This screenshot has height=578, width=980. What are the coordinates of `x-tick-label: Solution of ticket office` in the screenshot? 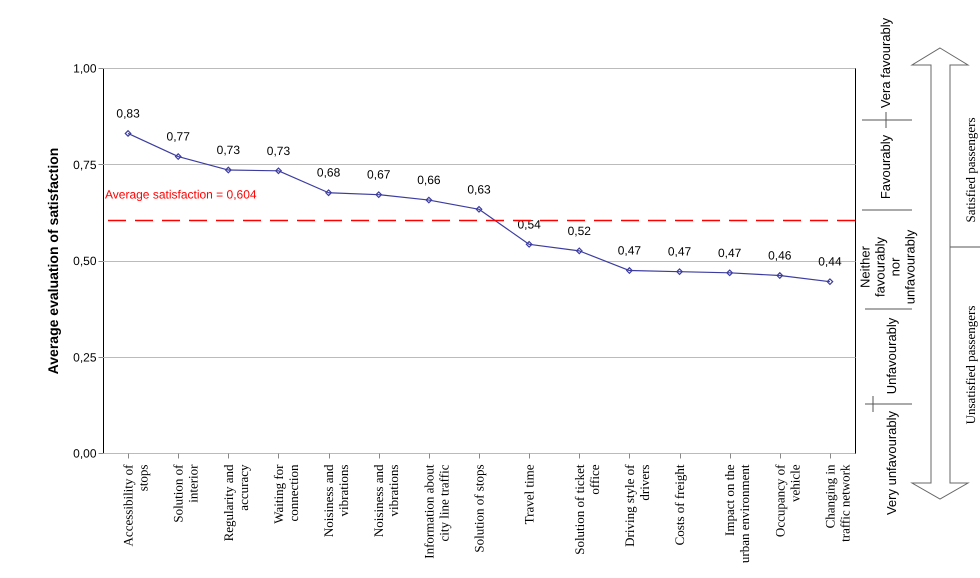 It's located at (587, 509).